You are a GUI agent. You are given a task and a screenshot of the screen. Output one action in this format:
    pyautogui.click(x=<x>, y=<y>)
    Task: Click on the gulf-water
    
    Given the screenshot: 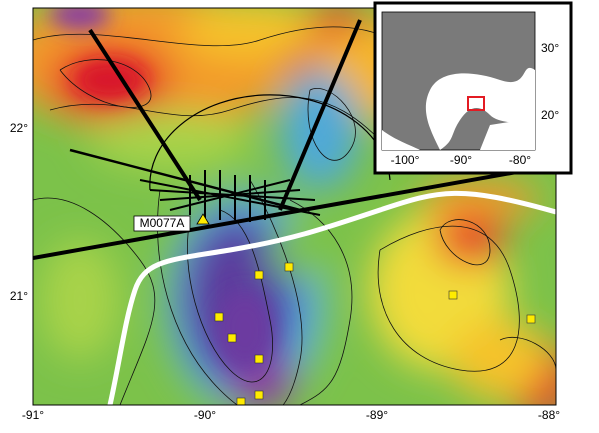 What is the action you would take?
    pyautogui.click(x=480, y=108)
    